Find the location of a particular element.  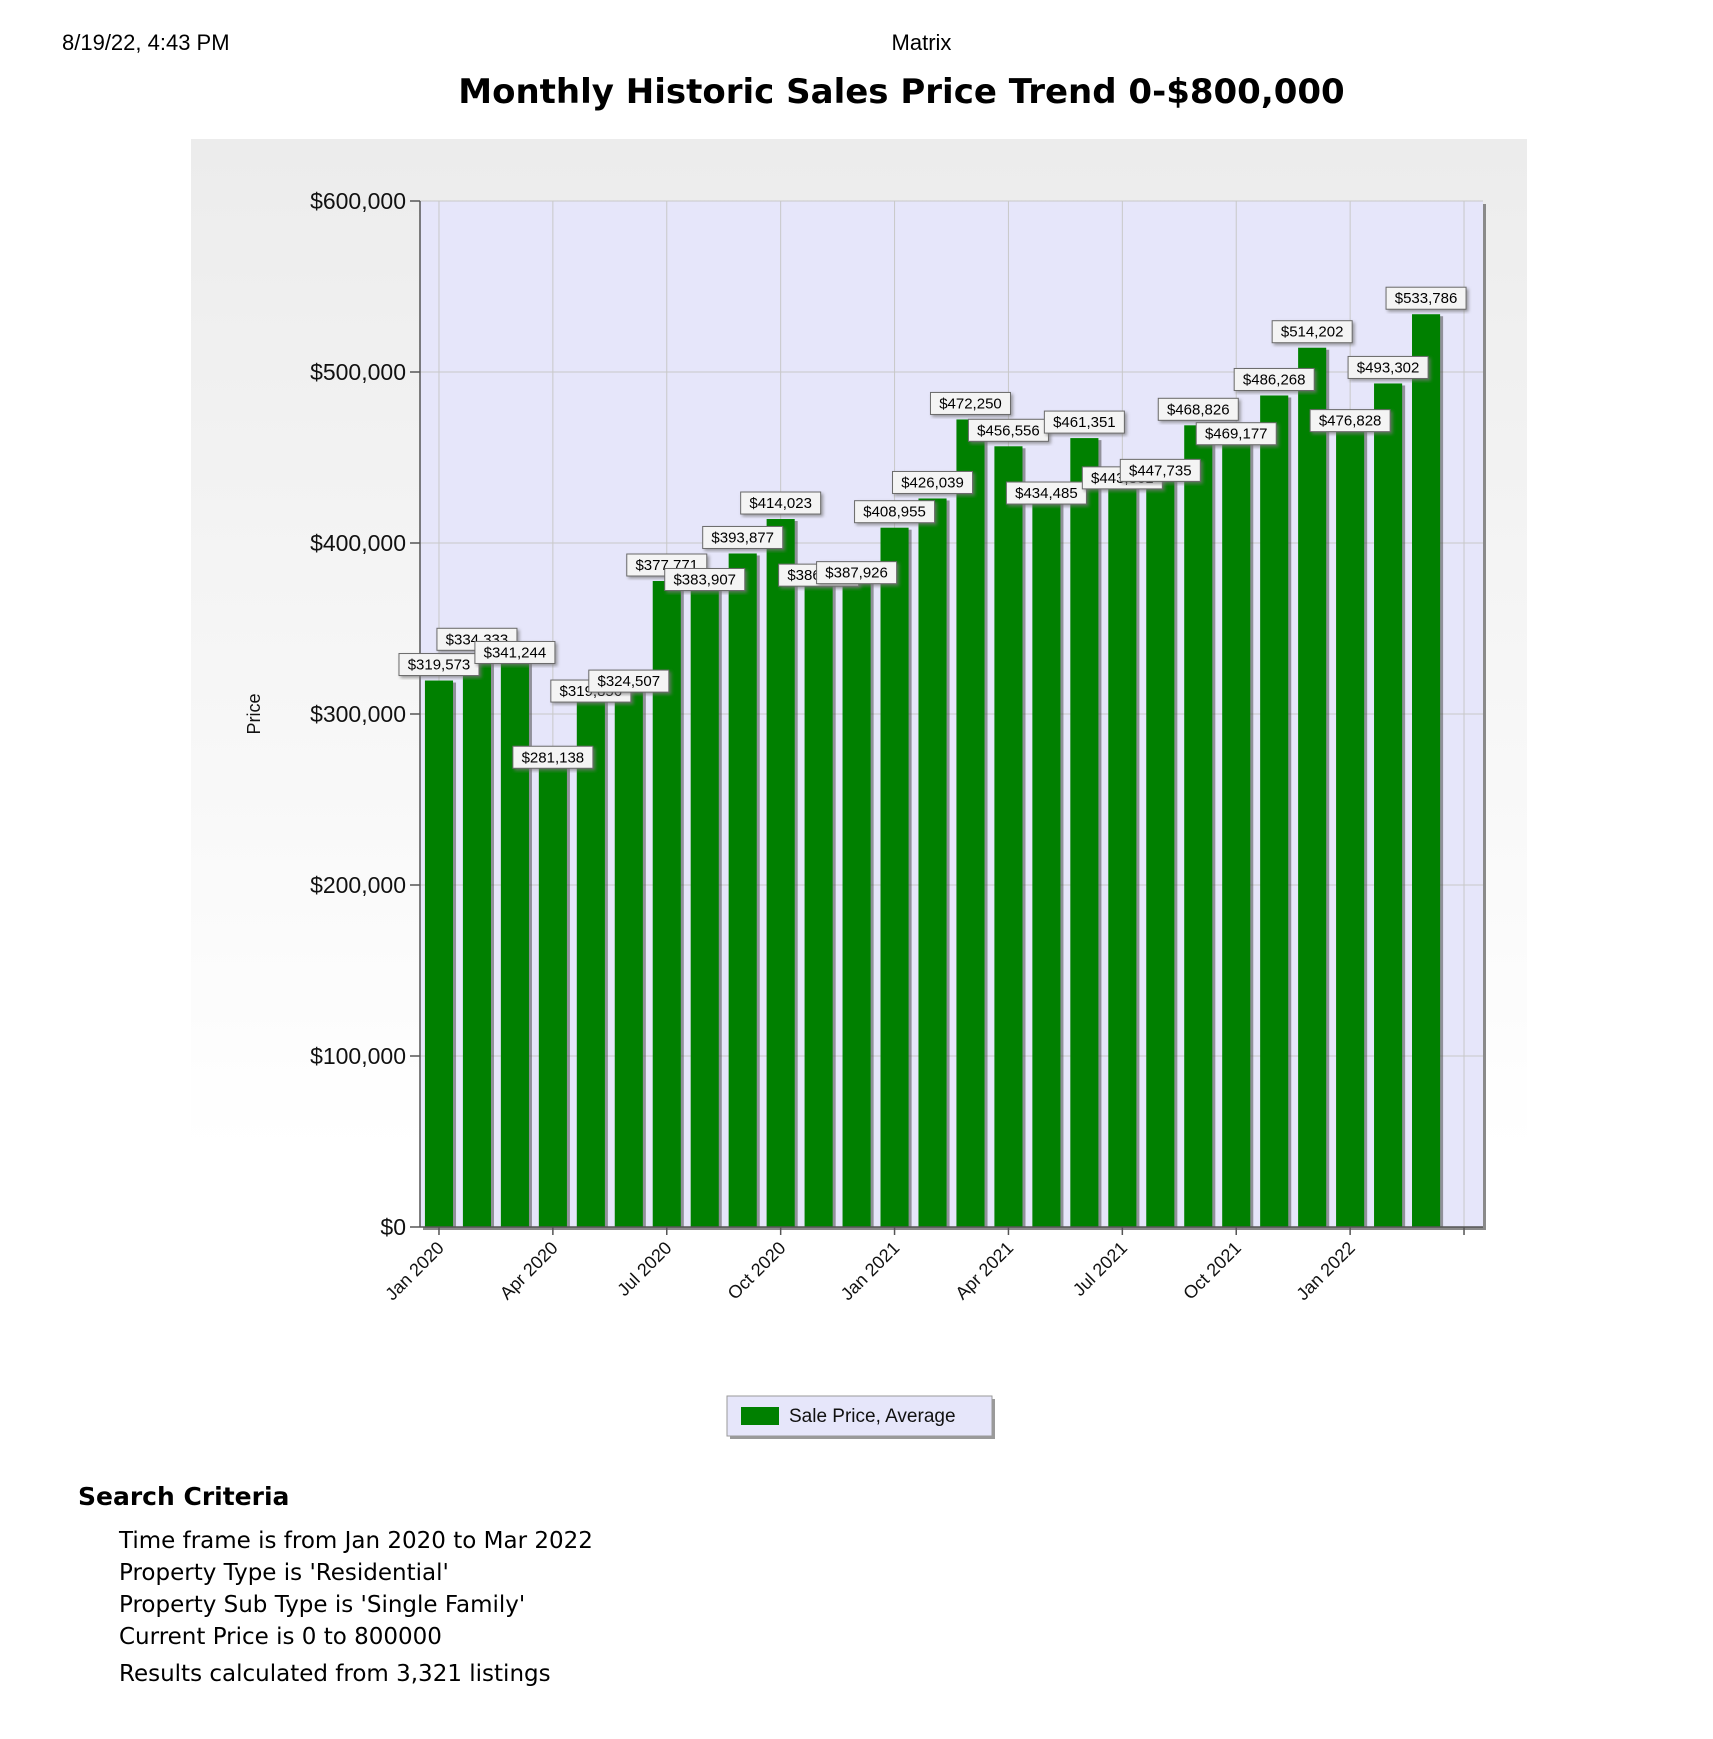

data-label: $393,877 is located at coordinates (743, 537).